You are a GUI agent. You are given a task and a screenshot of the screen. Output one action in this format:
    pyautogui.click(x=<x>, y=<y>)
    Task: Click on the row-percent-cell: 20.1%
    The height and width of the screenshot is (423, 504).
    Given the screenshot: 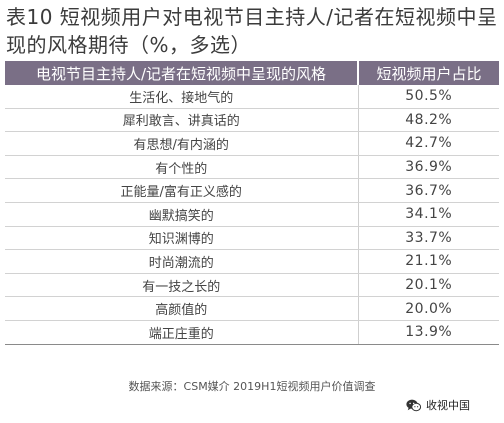 What is the action you would take?
    pyautogui.click(x=428, y=285)
    